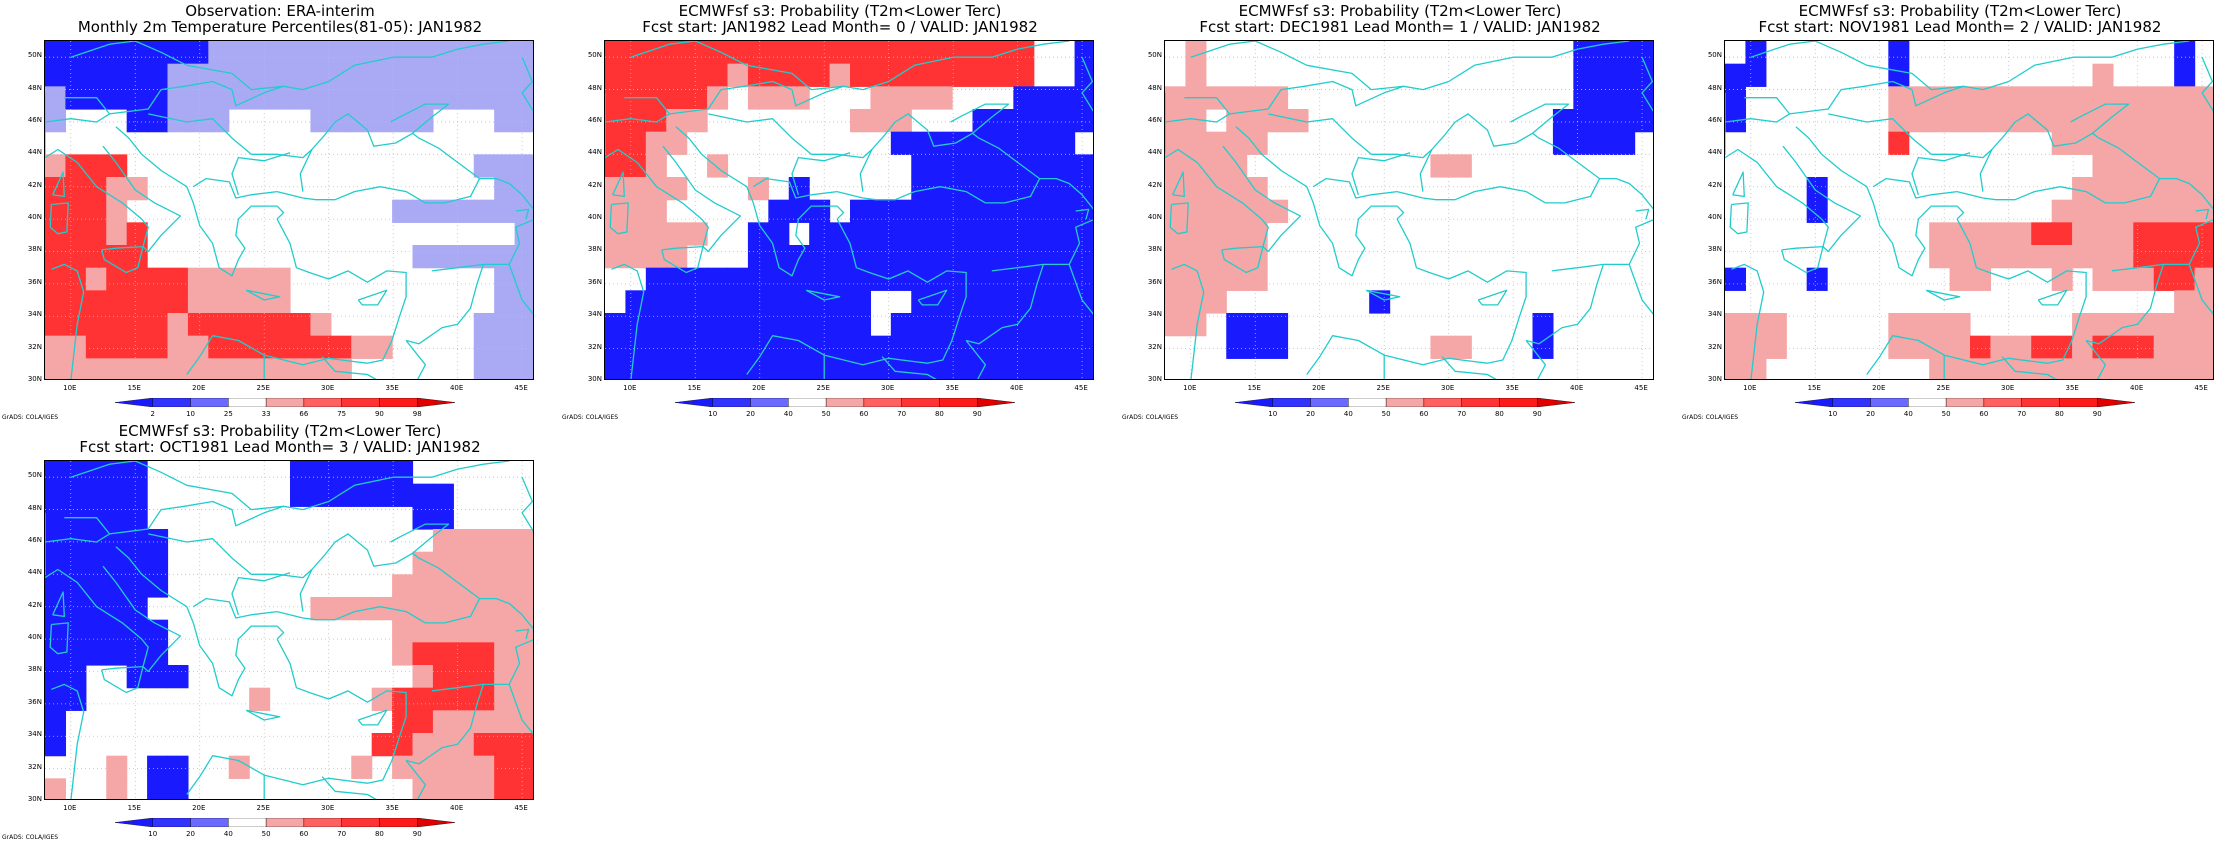 Image resolution: width=2240 pixels, height=841 pixels. I want to click on lon-tick-label: 15E, so click(694, 388).